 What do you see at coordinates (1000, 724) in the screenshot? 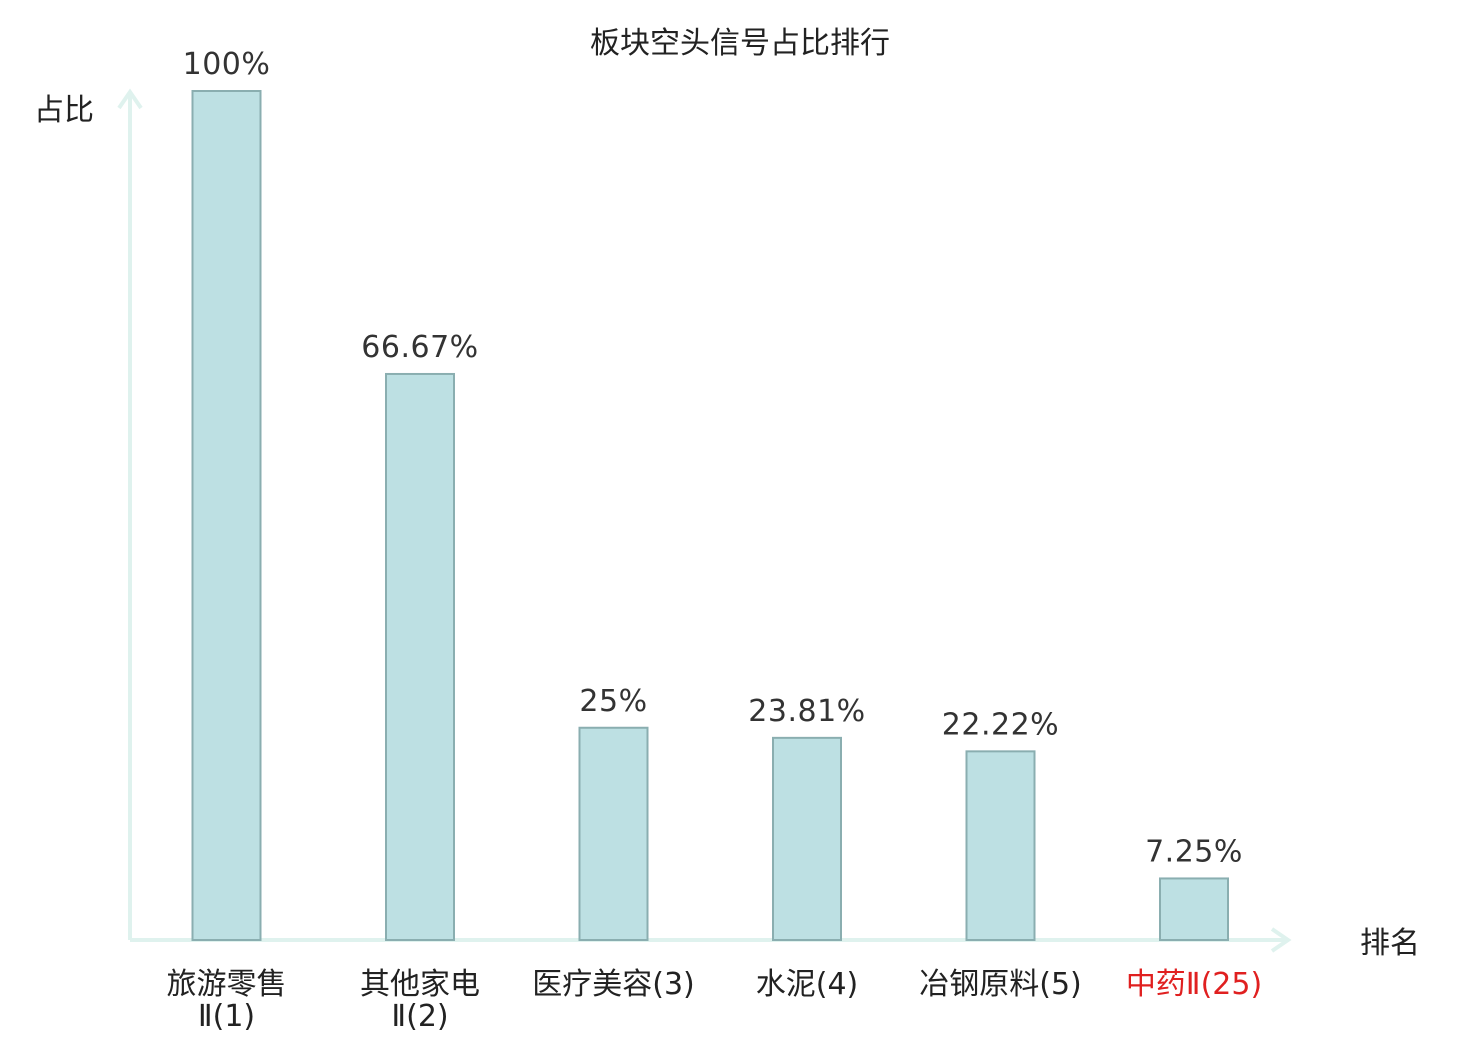
I see `bar-value-label: 22.22%` at bounding box center [1000, 724].